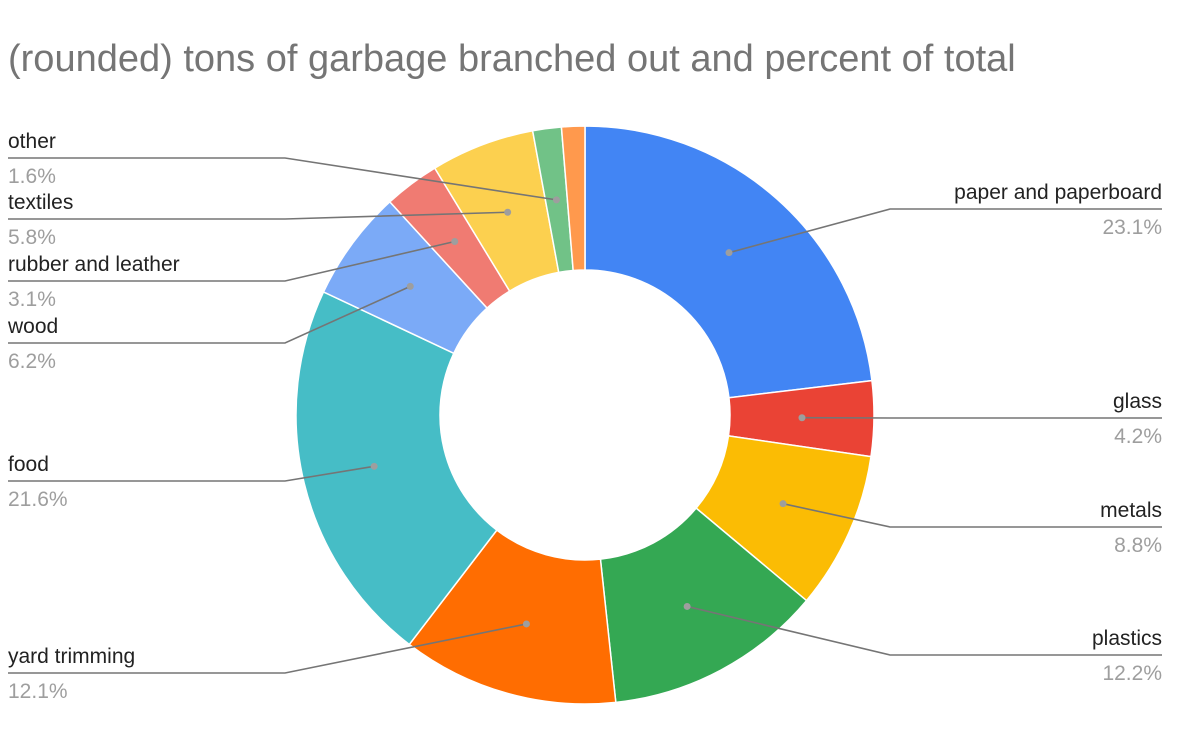 This screenshot has height=742, width=1200. Describe the element at coordinates (267, 648) in the screenshot. I see `leader-line-yard-trimming` at that location.